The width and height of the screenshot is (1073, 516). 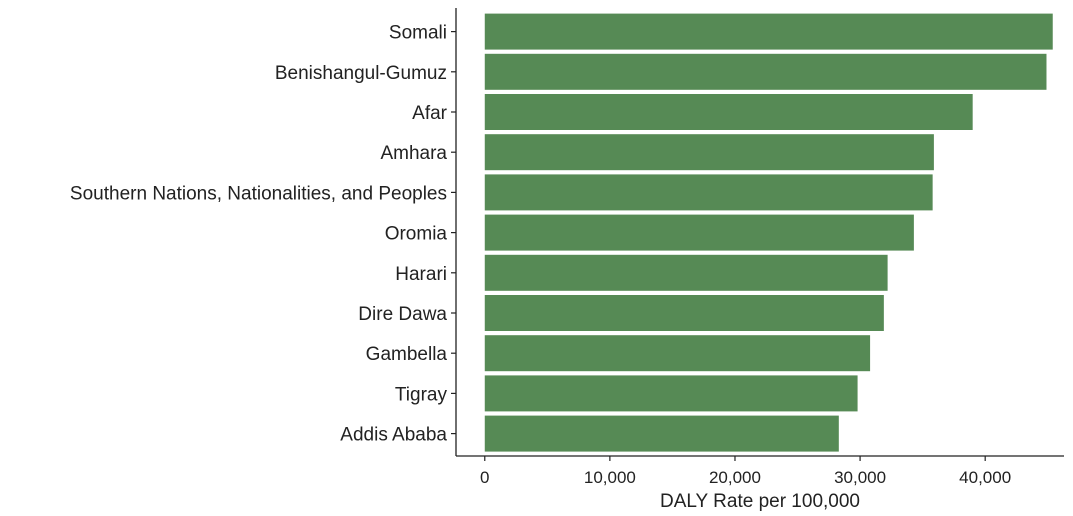 I want to click on x-axis-title: DALY Rate per 100,000, so click(x=760, y=501).